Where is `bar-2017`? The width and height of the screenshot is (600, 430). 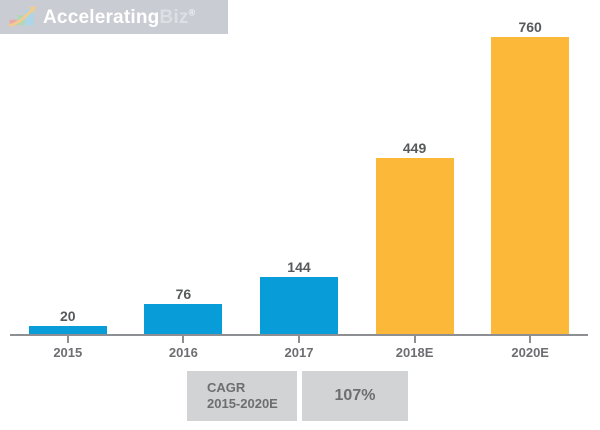 bar-2017 is located at coordinates (298, 305).